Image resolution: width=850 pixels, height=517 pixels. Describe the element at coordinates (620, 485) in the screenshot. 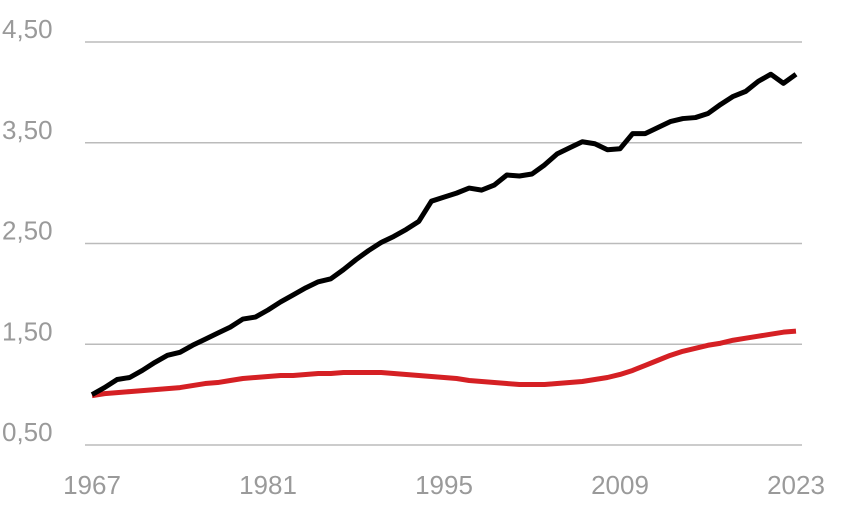

I see `x-tick-label: 2009` at that location.